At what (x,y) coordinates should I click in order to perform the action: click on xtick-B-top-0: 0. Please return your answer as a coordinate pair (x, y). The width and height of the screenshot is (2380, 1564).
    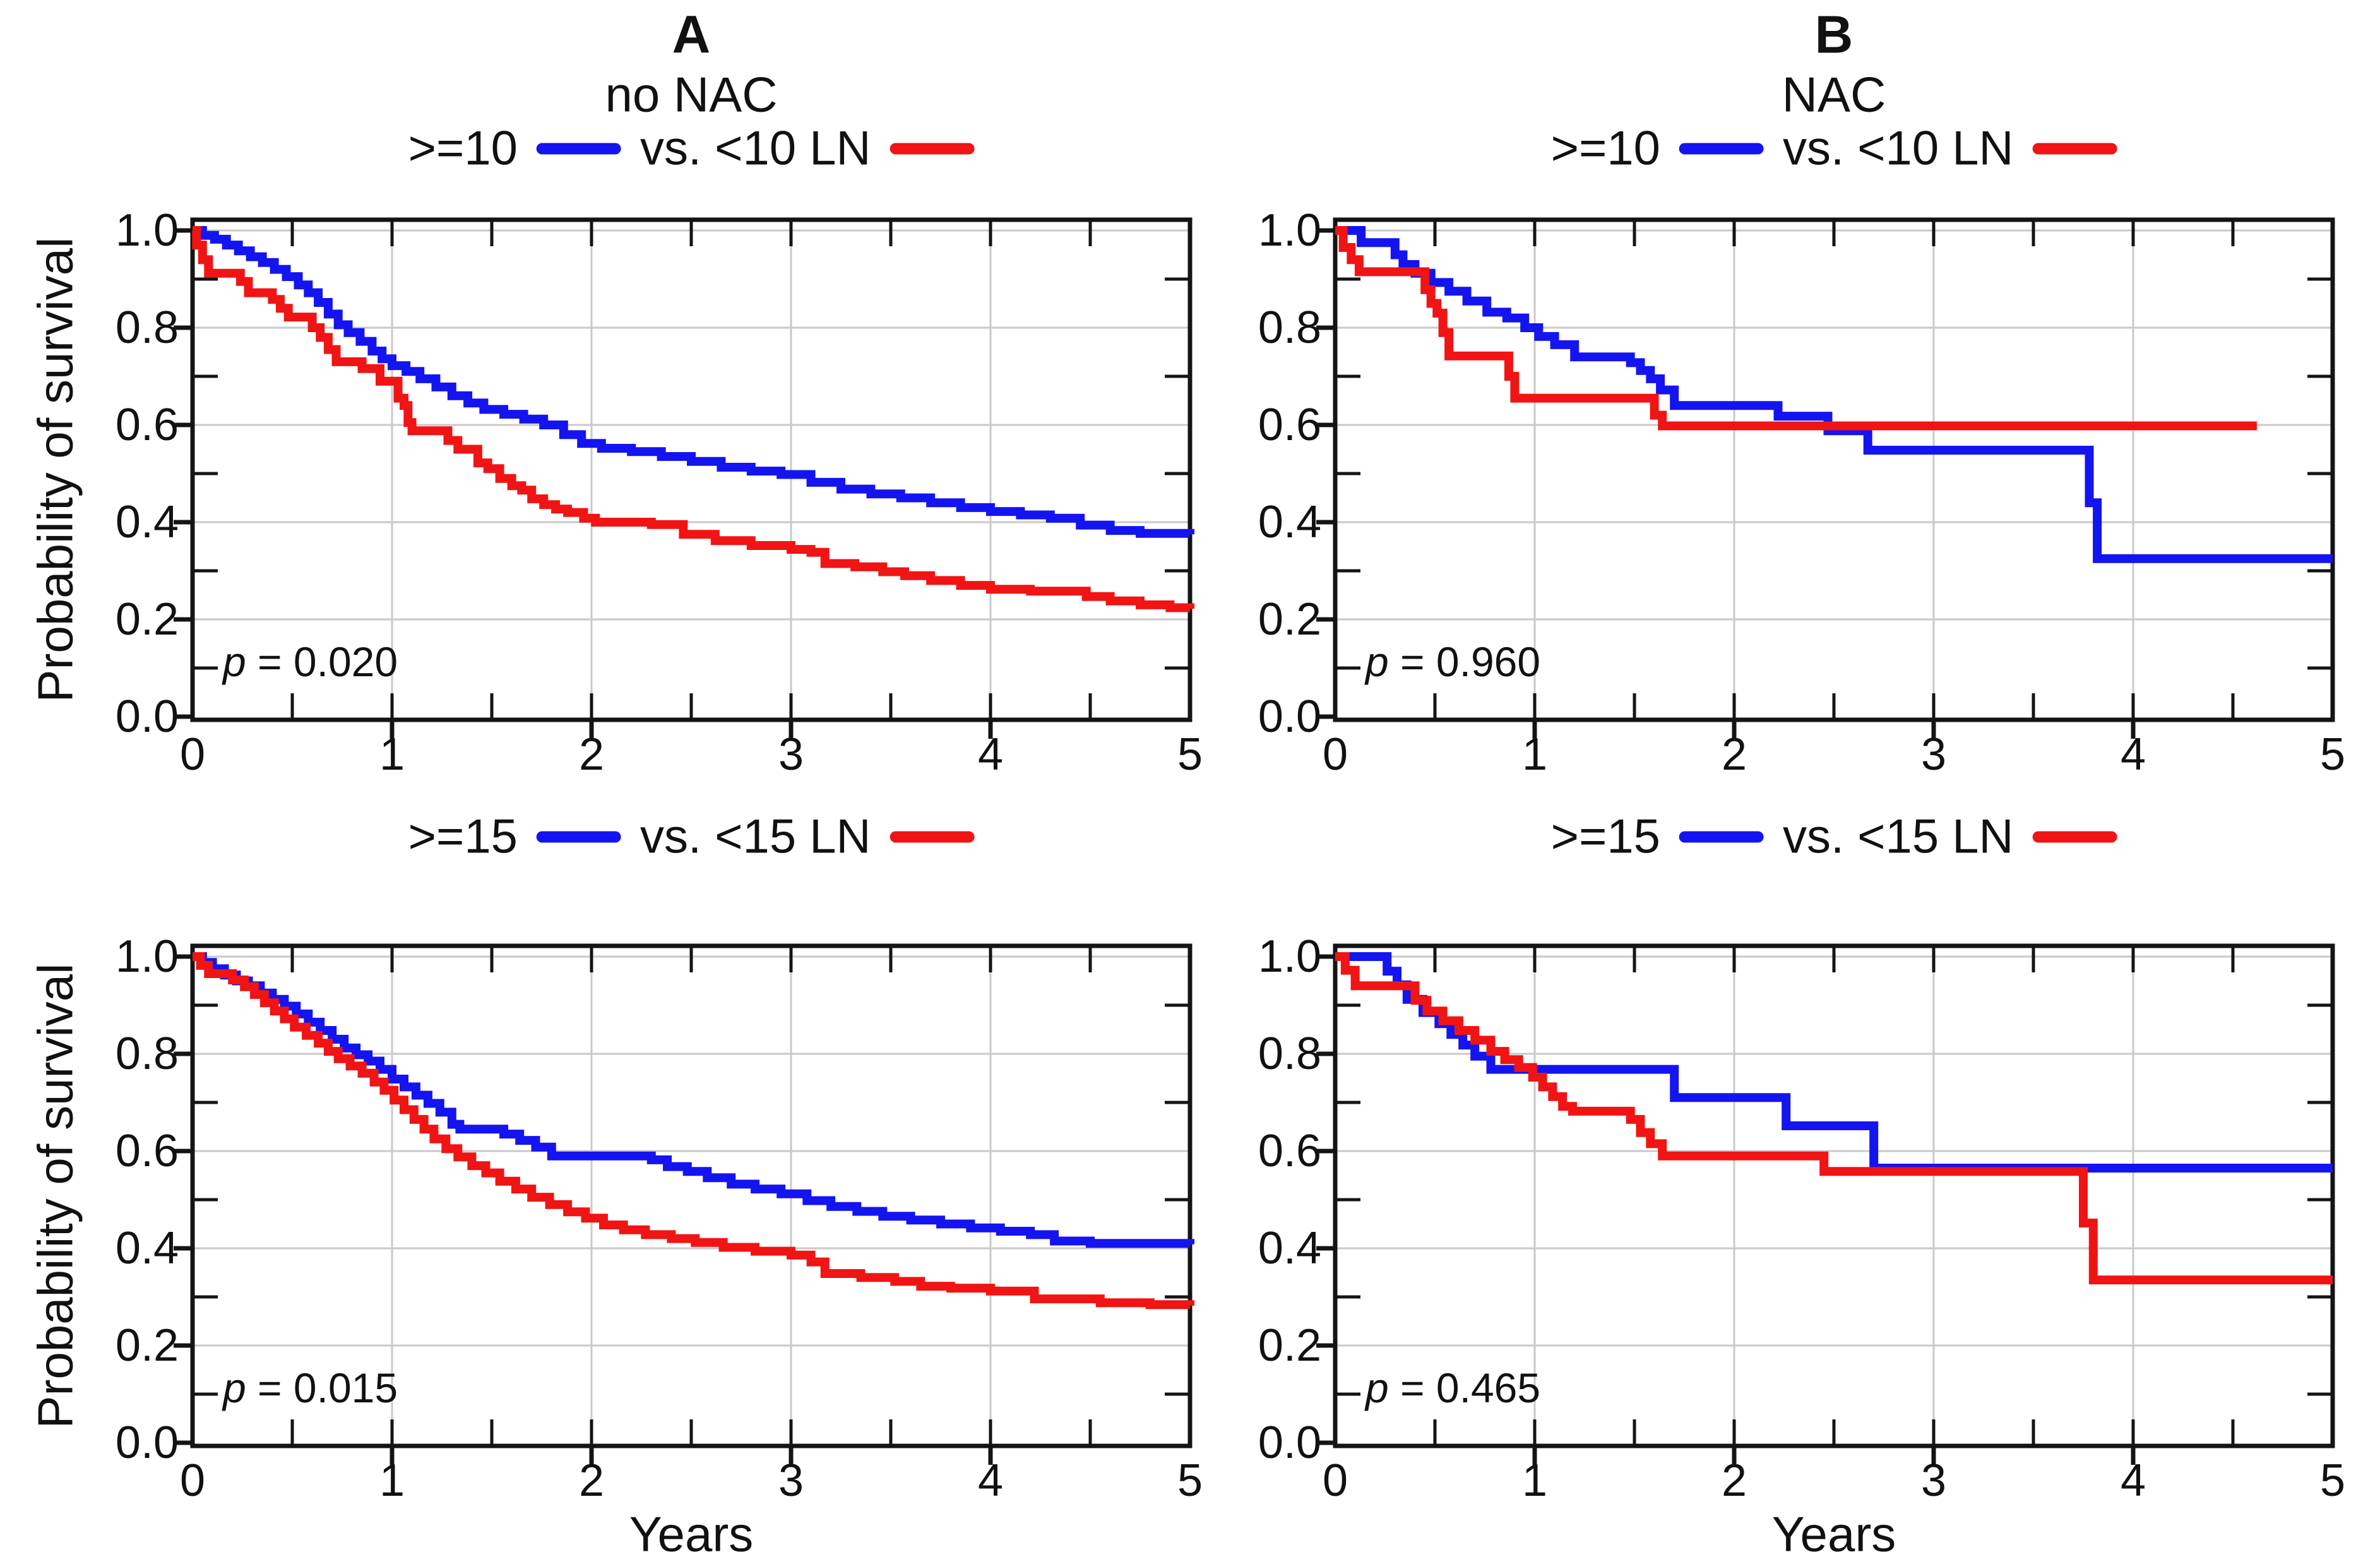
    Looking at the image, I should click on (1335, 754).